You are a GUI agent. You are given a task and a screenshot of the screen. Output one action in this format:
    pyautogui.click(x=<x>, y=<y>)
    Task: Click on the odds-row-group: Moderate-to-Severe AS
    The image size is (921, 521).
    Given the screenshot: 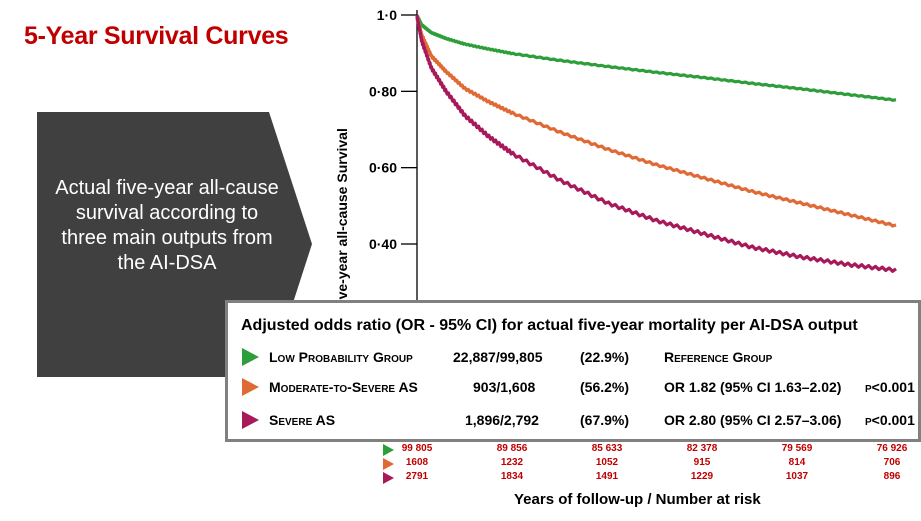 What is the action you would take?
    pyautogui.click(x=343, y=387)
    